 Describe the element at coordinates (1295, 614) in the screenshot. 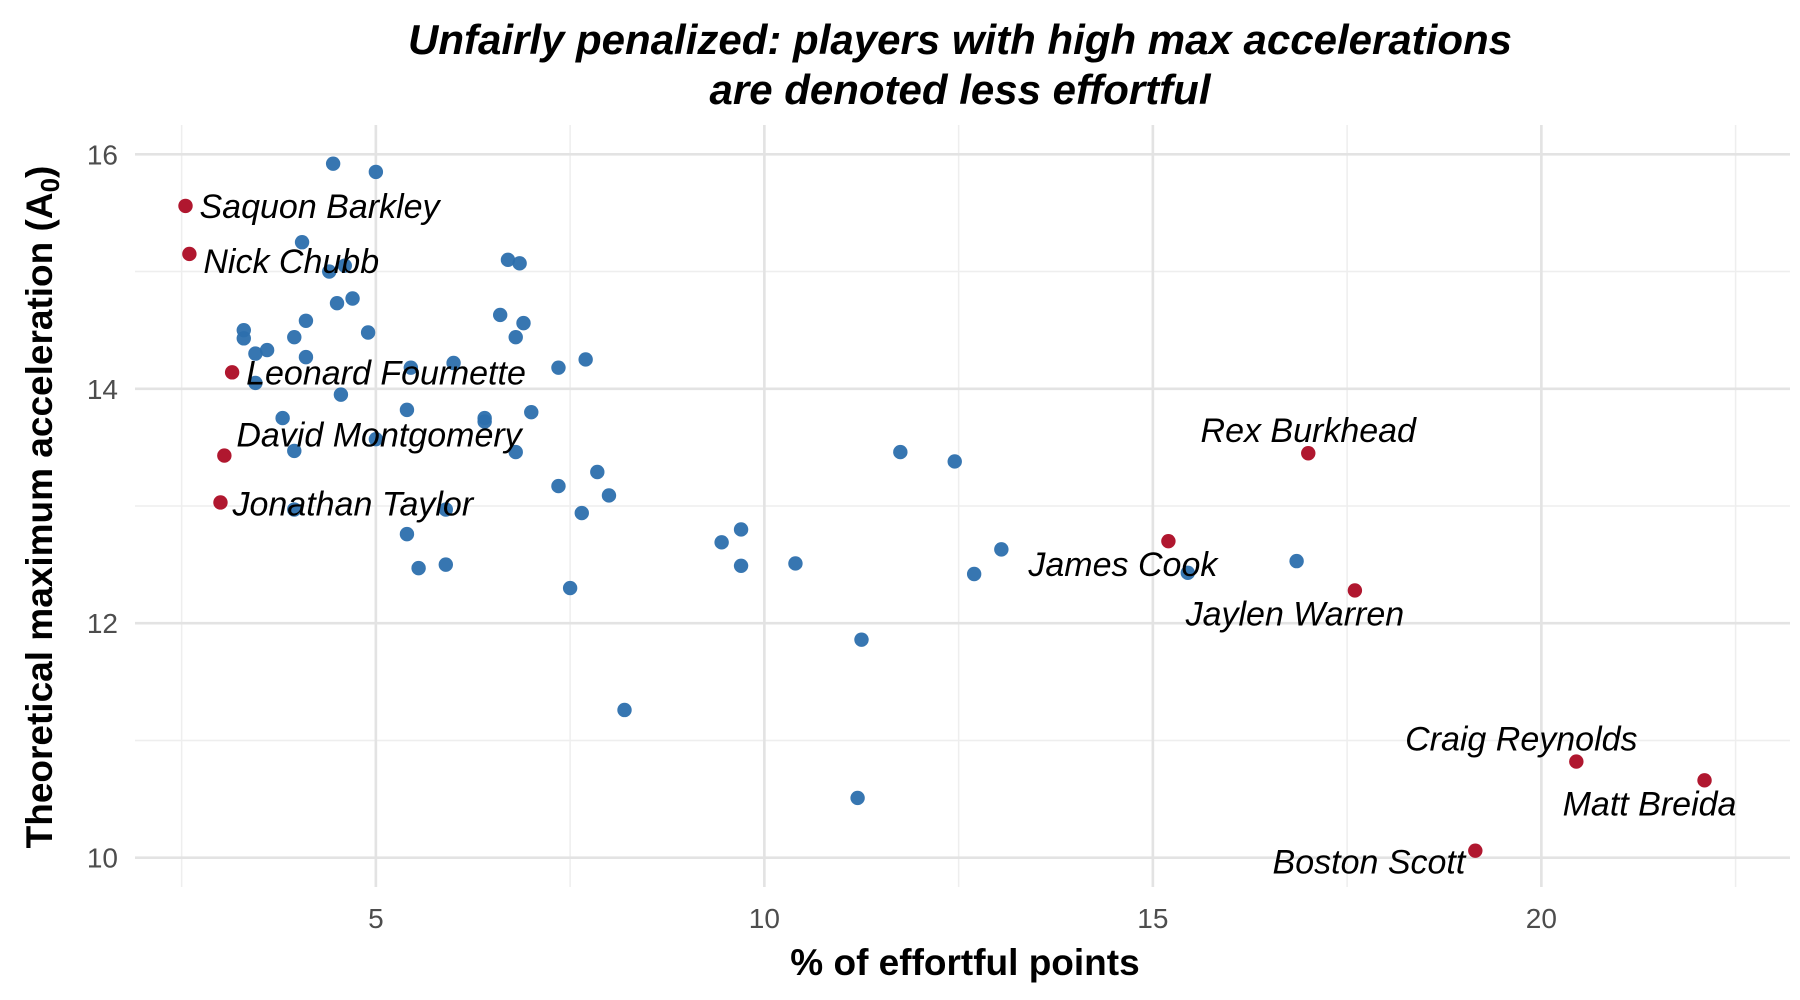

I see `point-label: Jaylen Warren` at that location.